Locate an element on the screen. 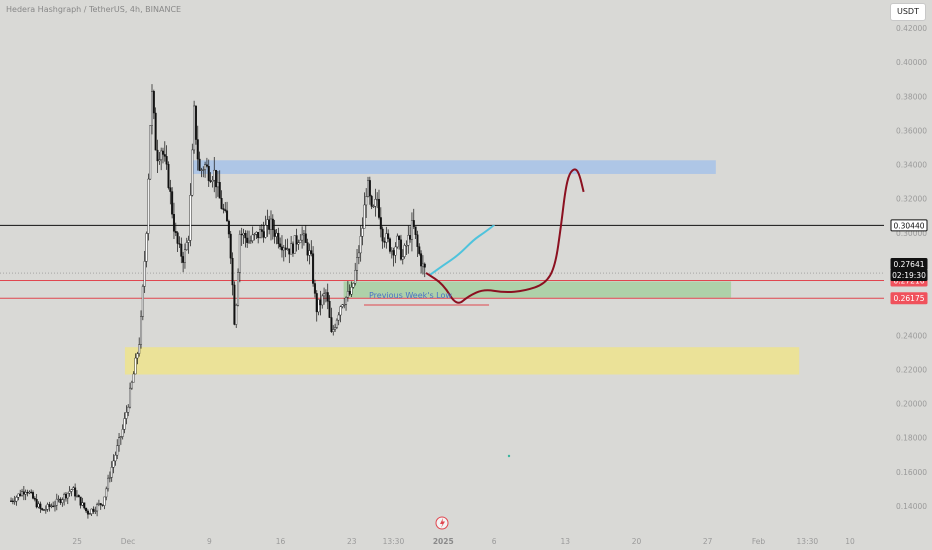 This screenshot has height=550, width=932. currency-button: USDT is located at coordinates (908, 12).